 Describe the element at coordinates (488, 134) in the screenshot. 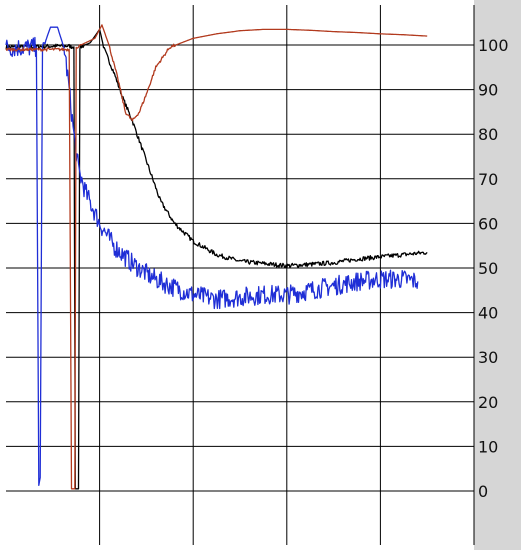

I see `y-tick-label-80: 80` at that location.